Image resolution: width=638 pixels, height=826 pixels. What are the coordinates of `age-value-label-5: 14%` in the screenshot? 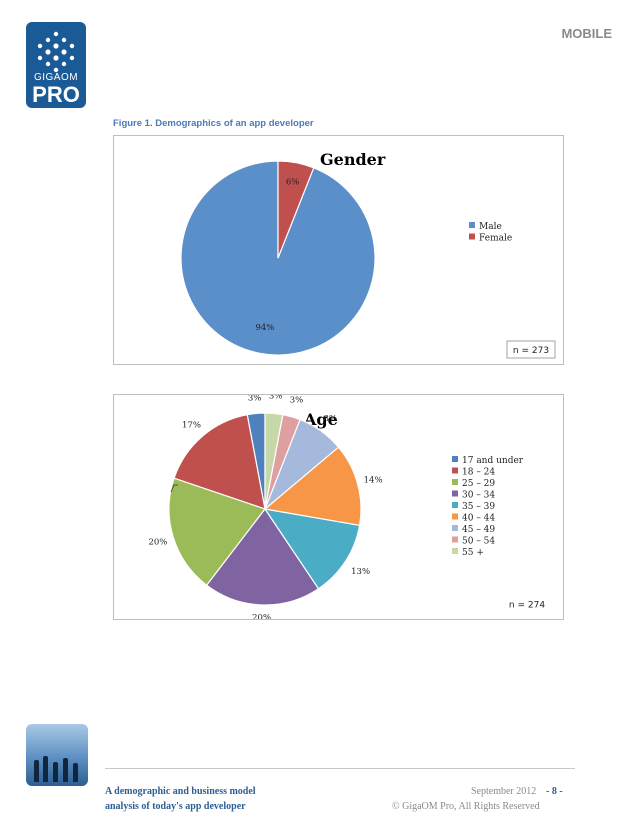 It's located at (373, 481).